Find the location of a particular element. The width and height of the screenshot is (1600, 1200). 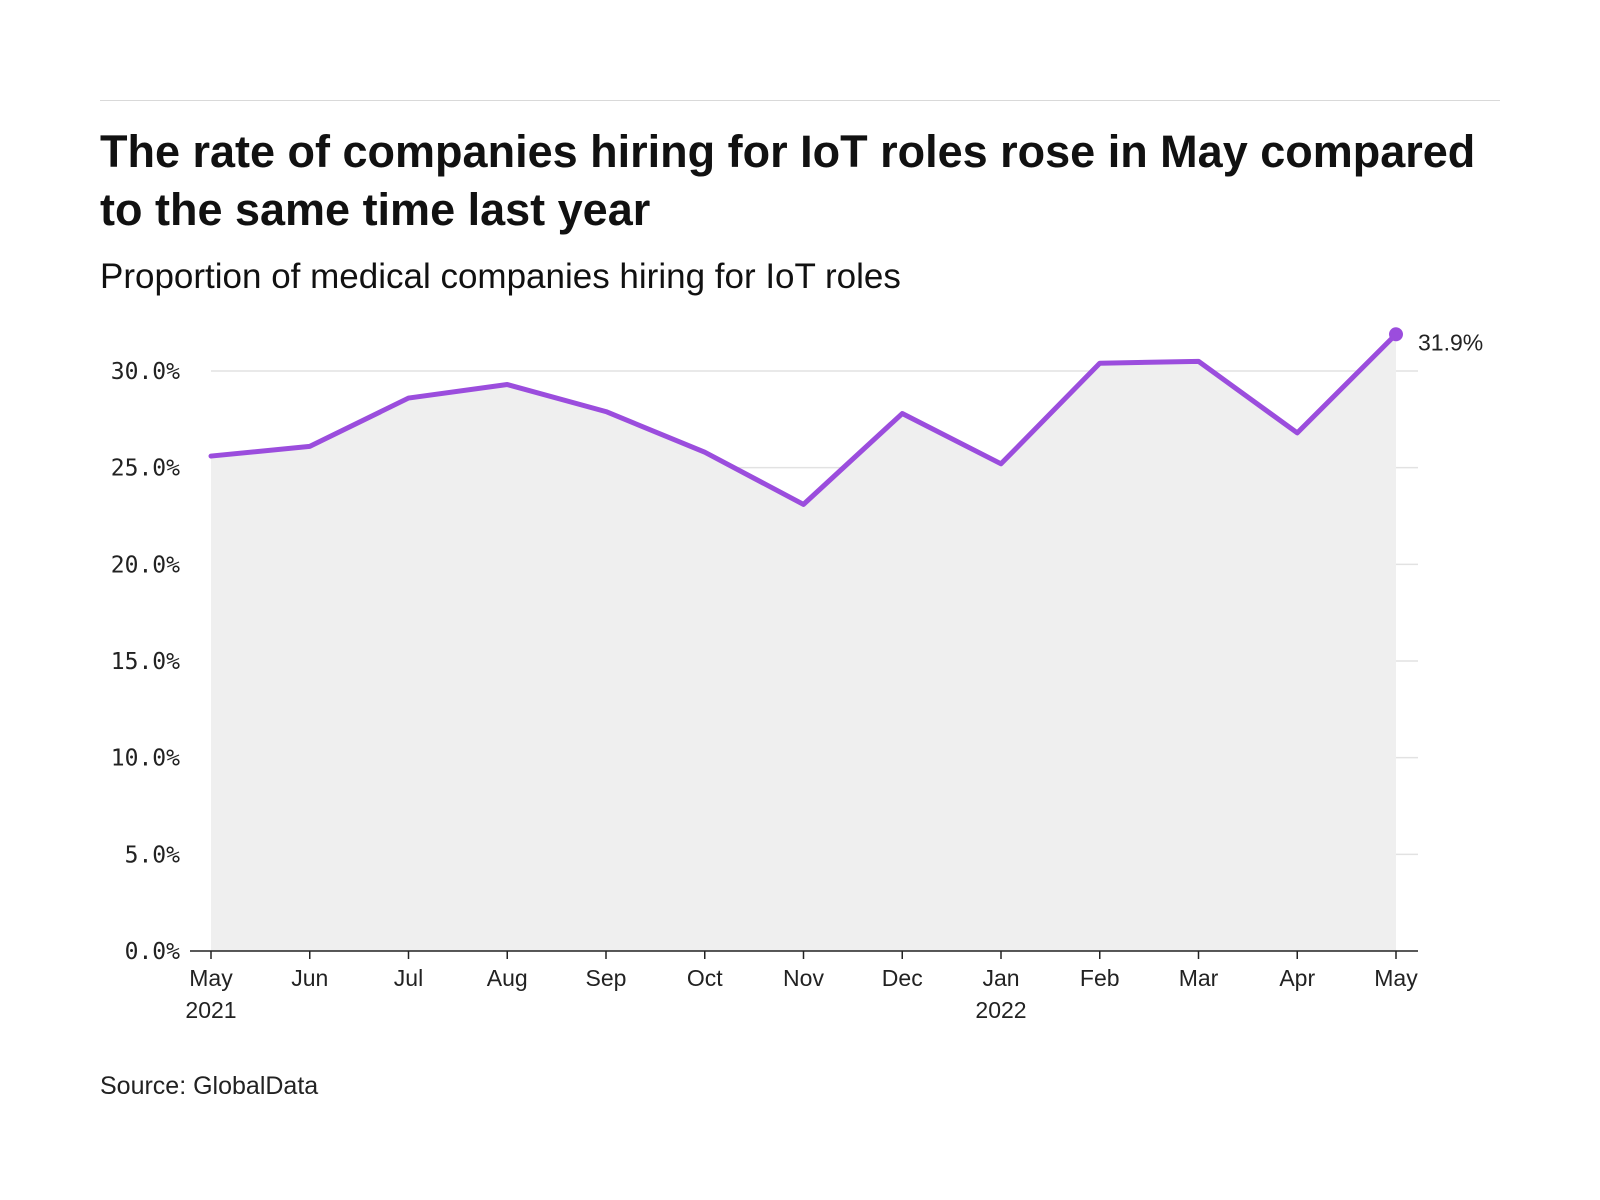

end-point-marker is located at coordinates (1396, 334).